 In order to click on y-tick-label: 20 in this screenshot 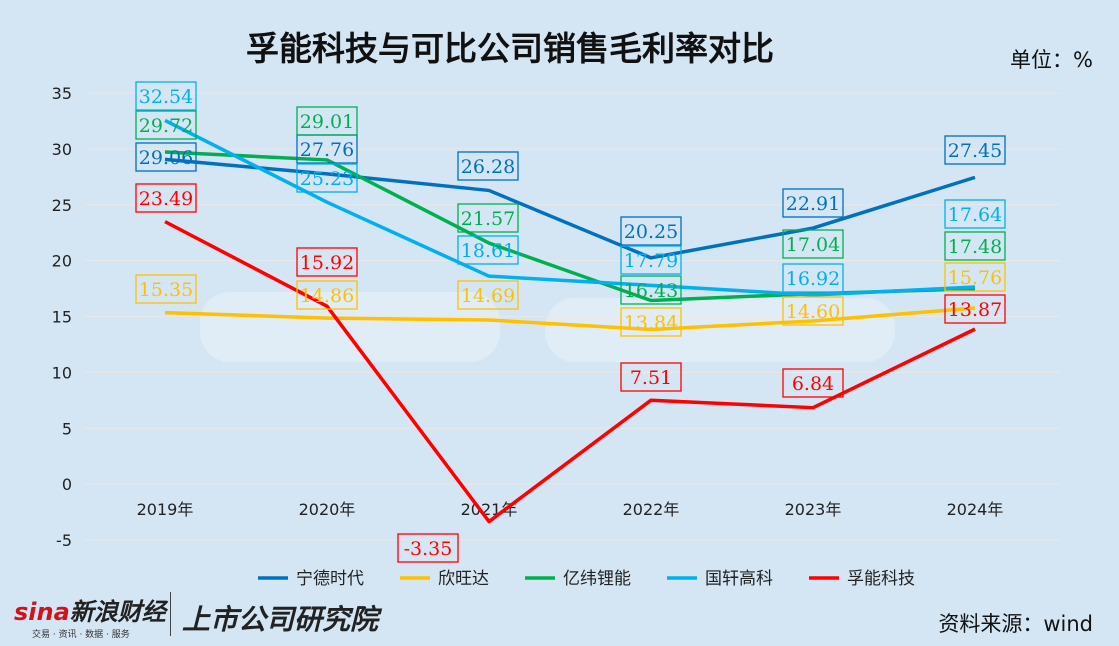, I will do `click(62, 261)`.